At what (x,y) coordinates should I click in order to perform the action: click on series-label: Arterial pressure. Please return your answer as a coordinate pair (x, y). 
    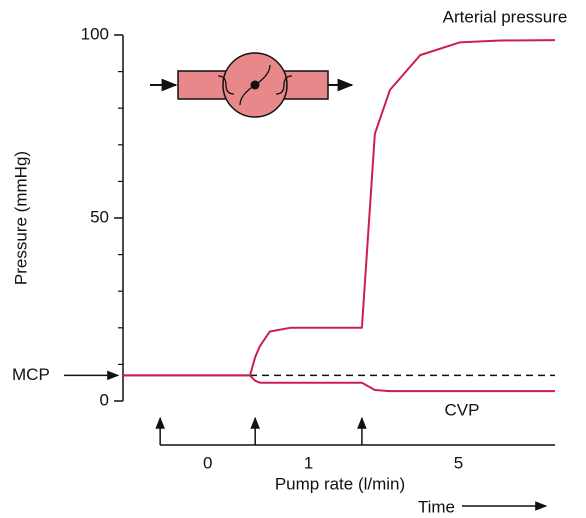
    Looking at the image, I should click on (505, 16).